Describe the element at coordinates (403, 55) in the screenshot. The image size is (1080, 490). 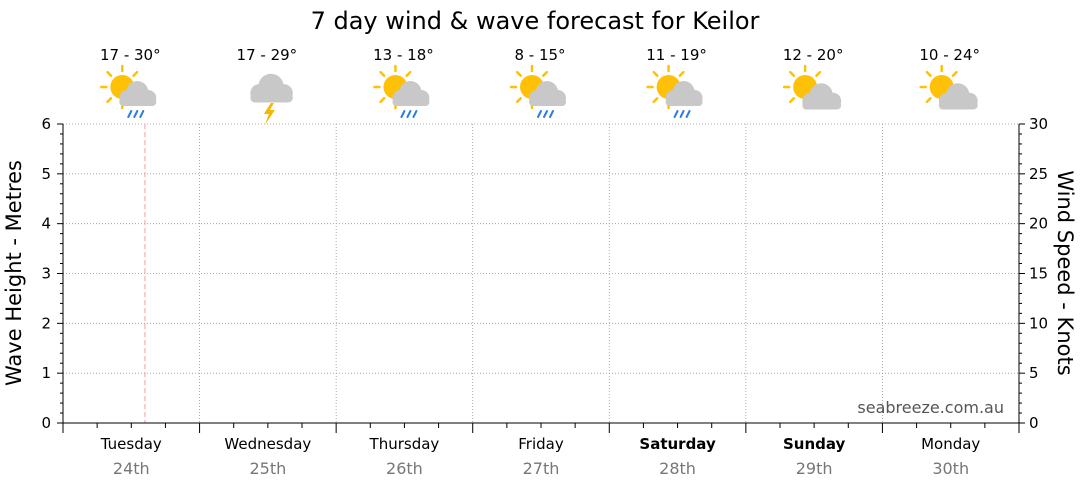
I see `temperature-range: 13 - 18°` at that location.